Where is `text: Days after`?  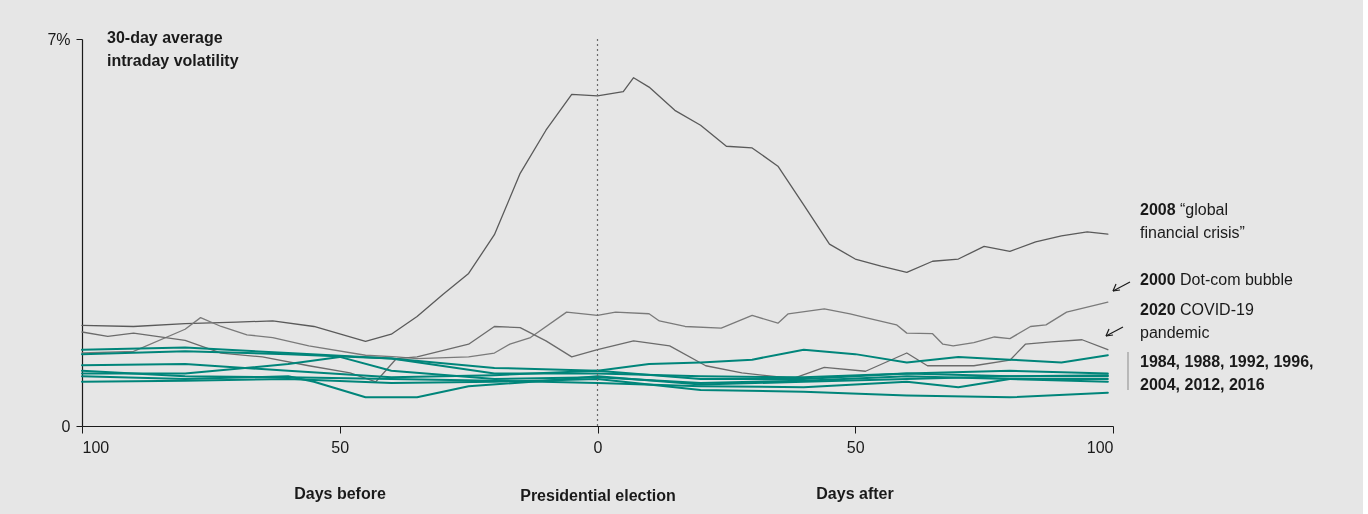
text: Days after is located at coordinates (855, 493).